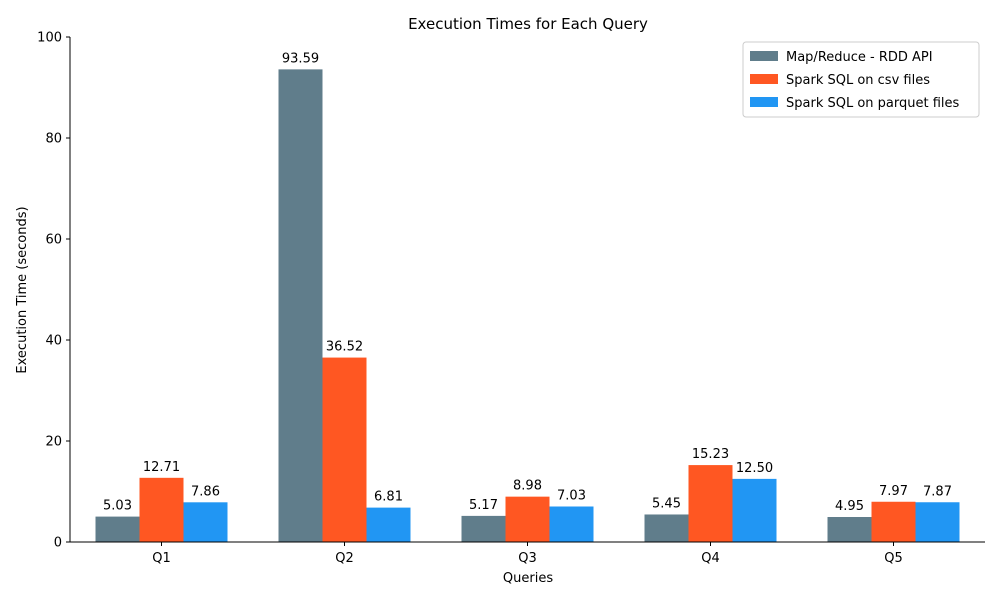 The image size is (1000, 600). Describe the element at coordinates (710, 558) in the screenshot. I see `x-tick-label: Q4` at that location.